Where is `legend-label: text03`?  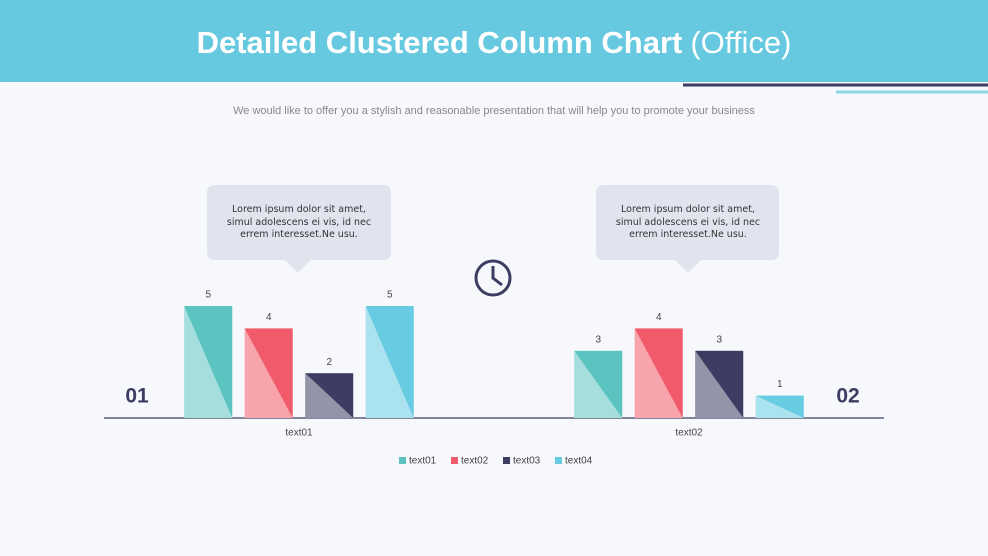
legend-label: text03 is located at coordinates (527, 461).